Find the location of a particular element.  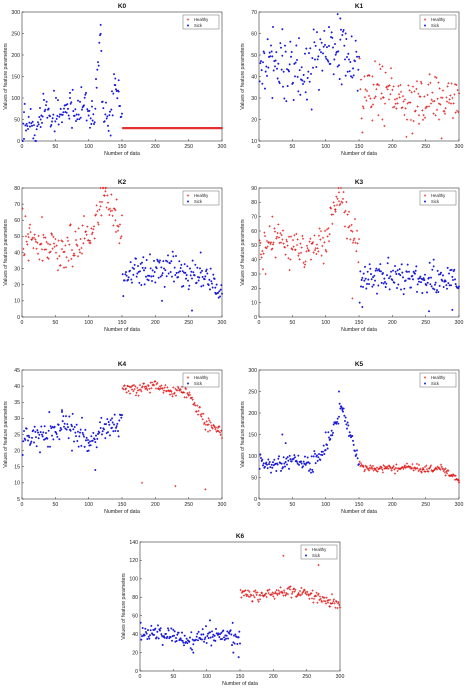

x-tick-label: 50 is located at coordinates (55, 323).